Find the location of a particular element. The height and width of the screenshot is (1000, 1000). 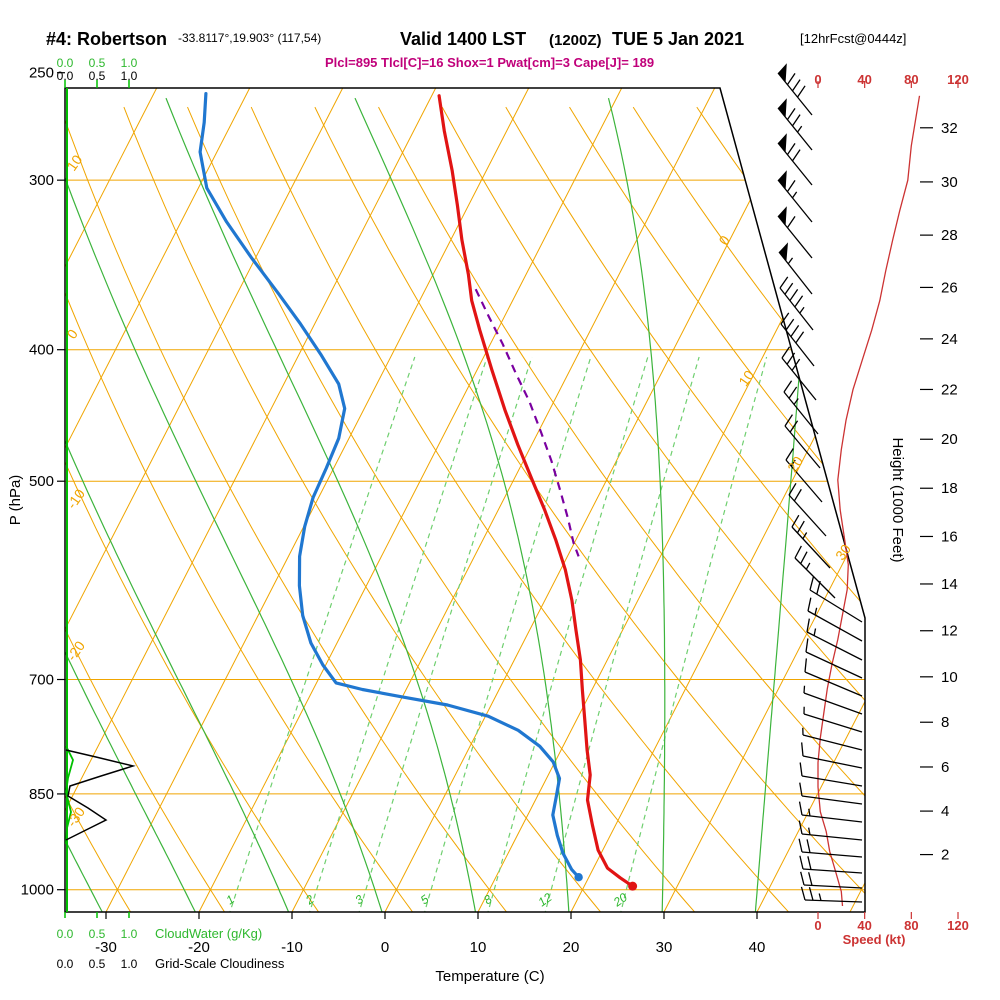

temperature-tick-label: 10 is located at coordinates (478, 947).